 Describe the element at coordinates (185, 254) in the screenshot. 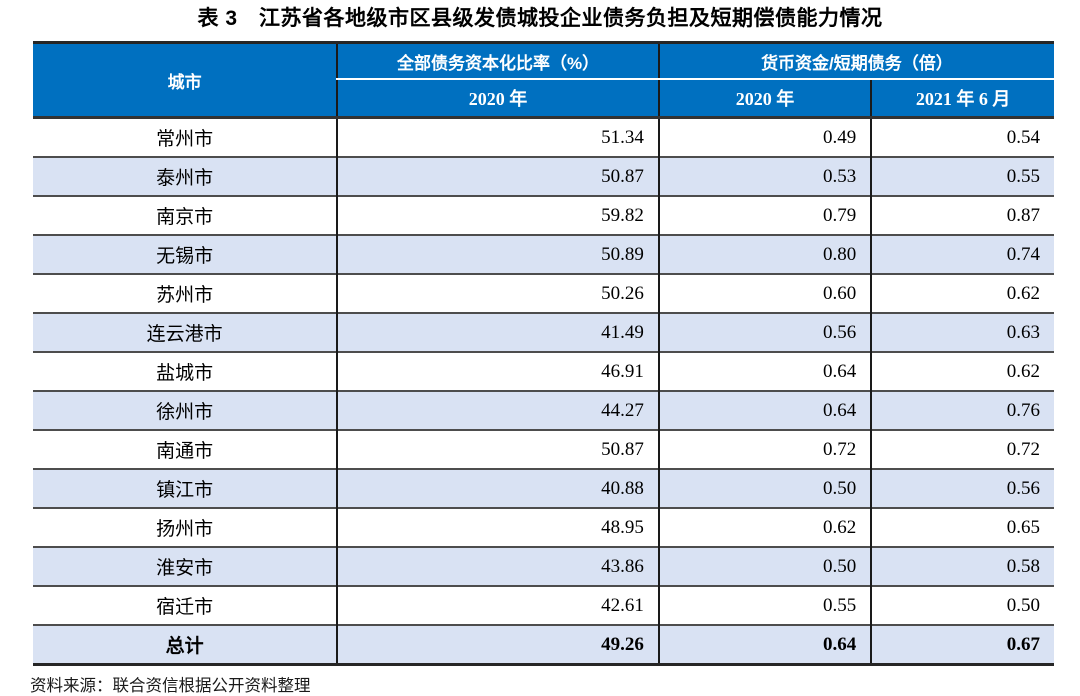

I see `cell-city: 无锡市` at that location.